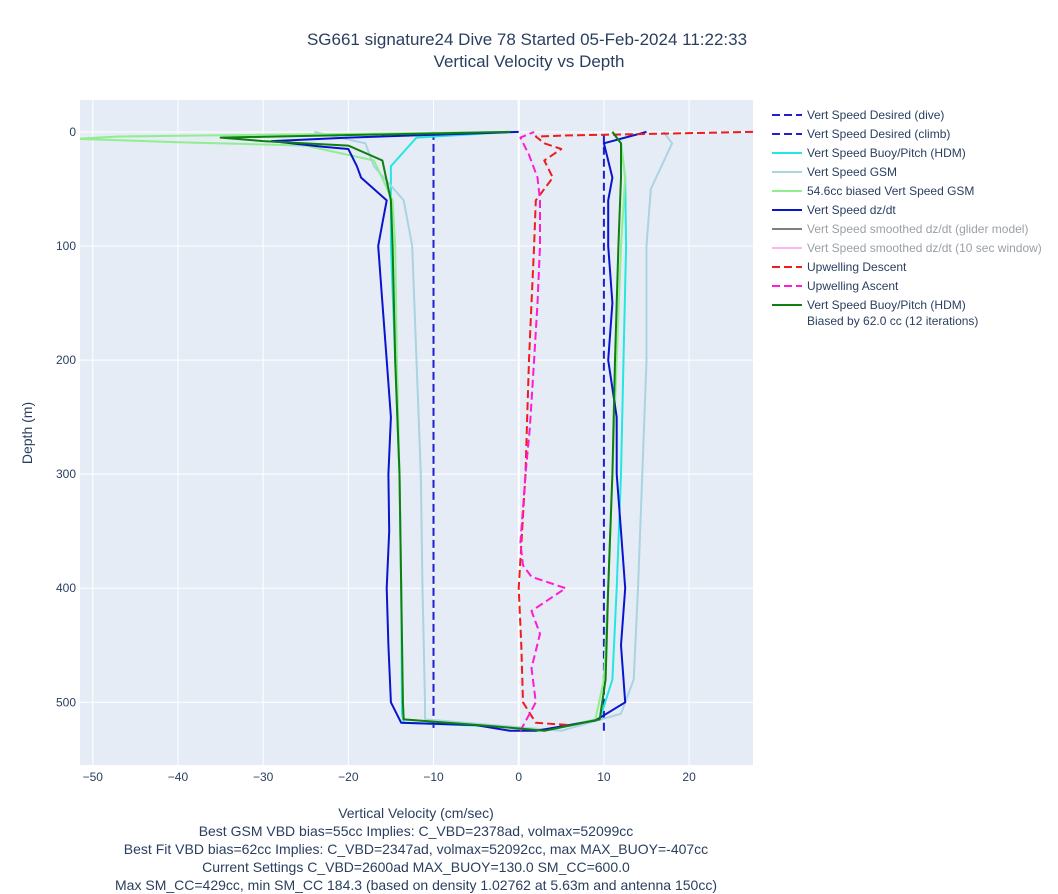 This screenshot has width=1058, height=894. What do you see at coordinates (875, 115) in the screenshot?
I see `legend-label: Vert Speed Desired (dive)` at bounding box center [875, 115].